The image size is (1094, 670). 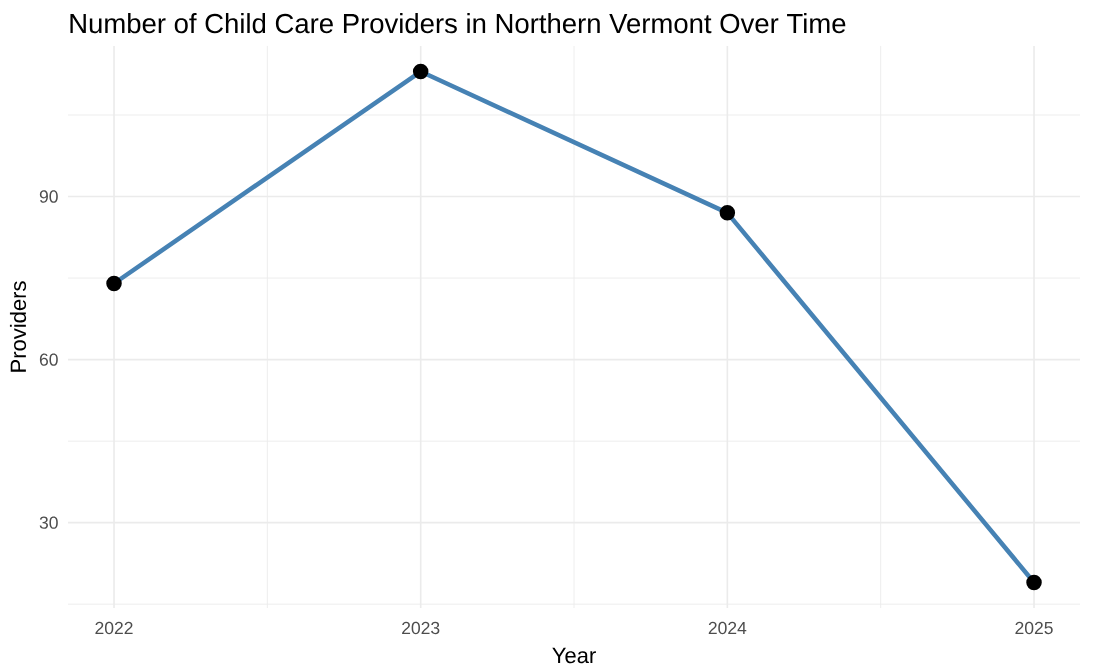 I want to click on x-tick-label: 2022, so click(x=114, y=628).